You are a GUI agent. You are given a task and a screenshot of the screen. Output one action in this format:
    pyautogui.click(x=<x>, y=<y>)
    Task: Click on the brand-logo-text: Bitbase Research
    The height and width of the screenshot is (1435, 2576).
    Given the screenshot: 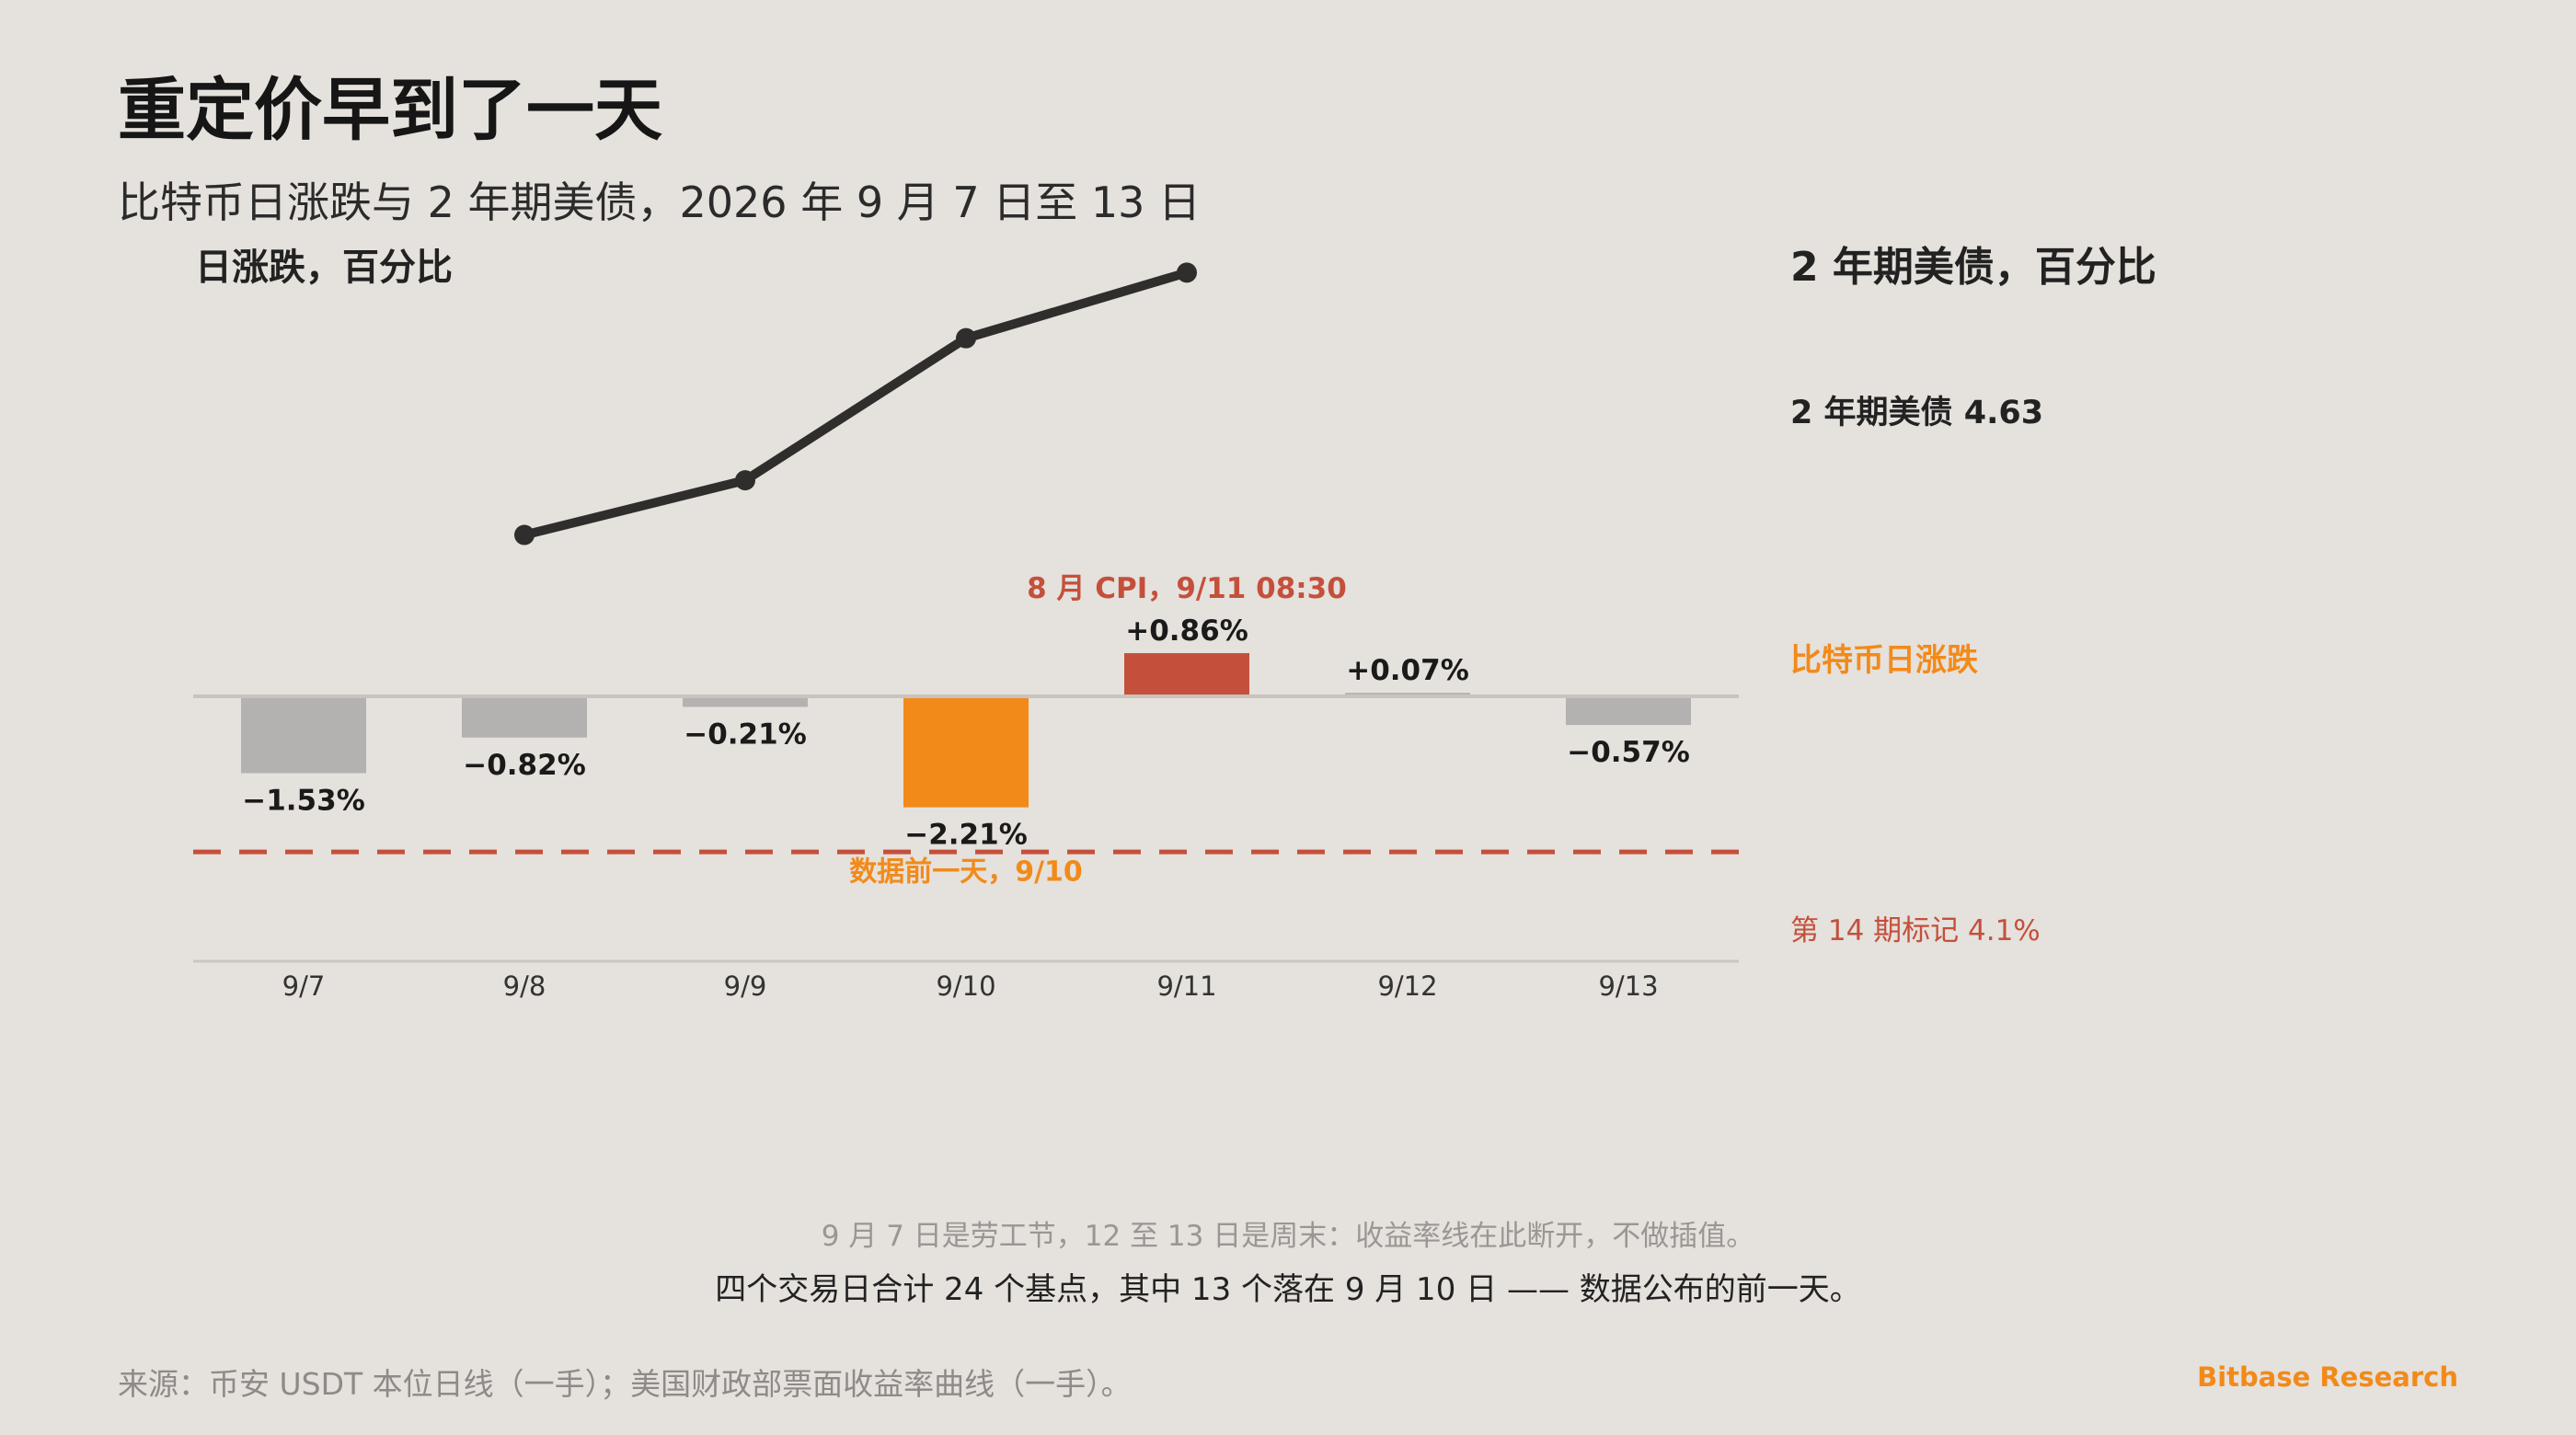 What is the action you would take?
    pyautogui.click(x=2327, y=1377)
    